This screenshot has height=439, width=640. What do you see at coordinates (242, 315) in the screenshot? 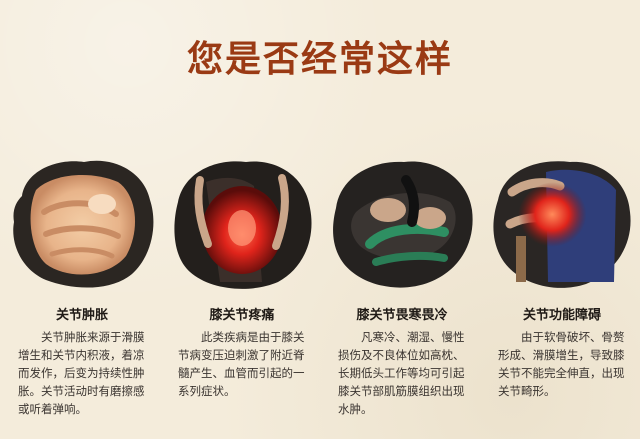
I see `symptom-caption: 膝关节疼痛` at bounding box center [242, 315].